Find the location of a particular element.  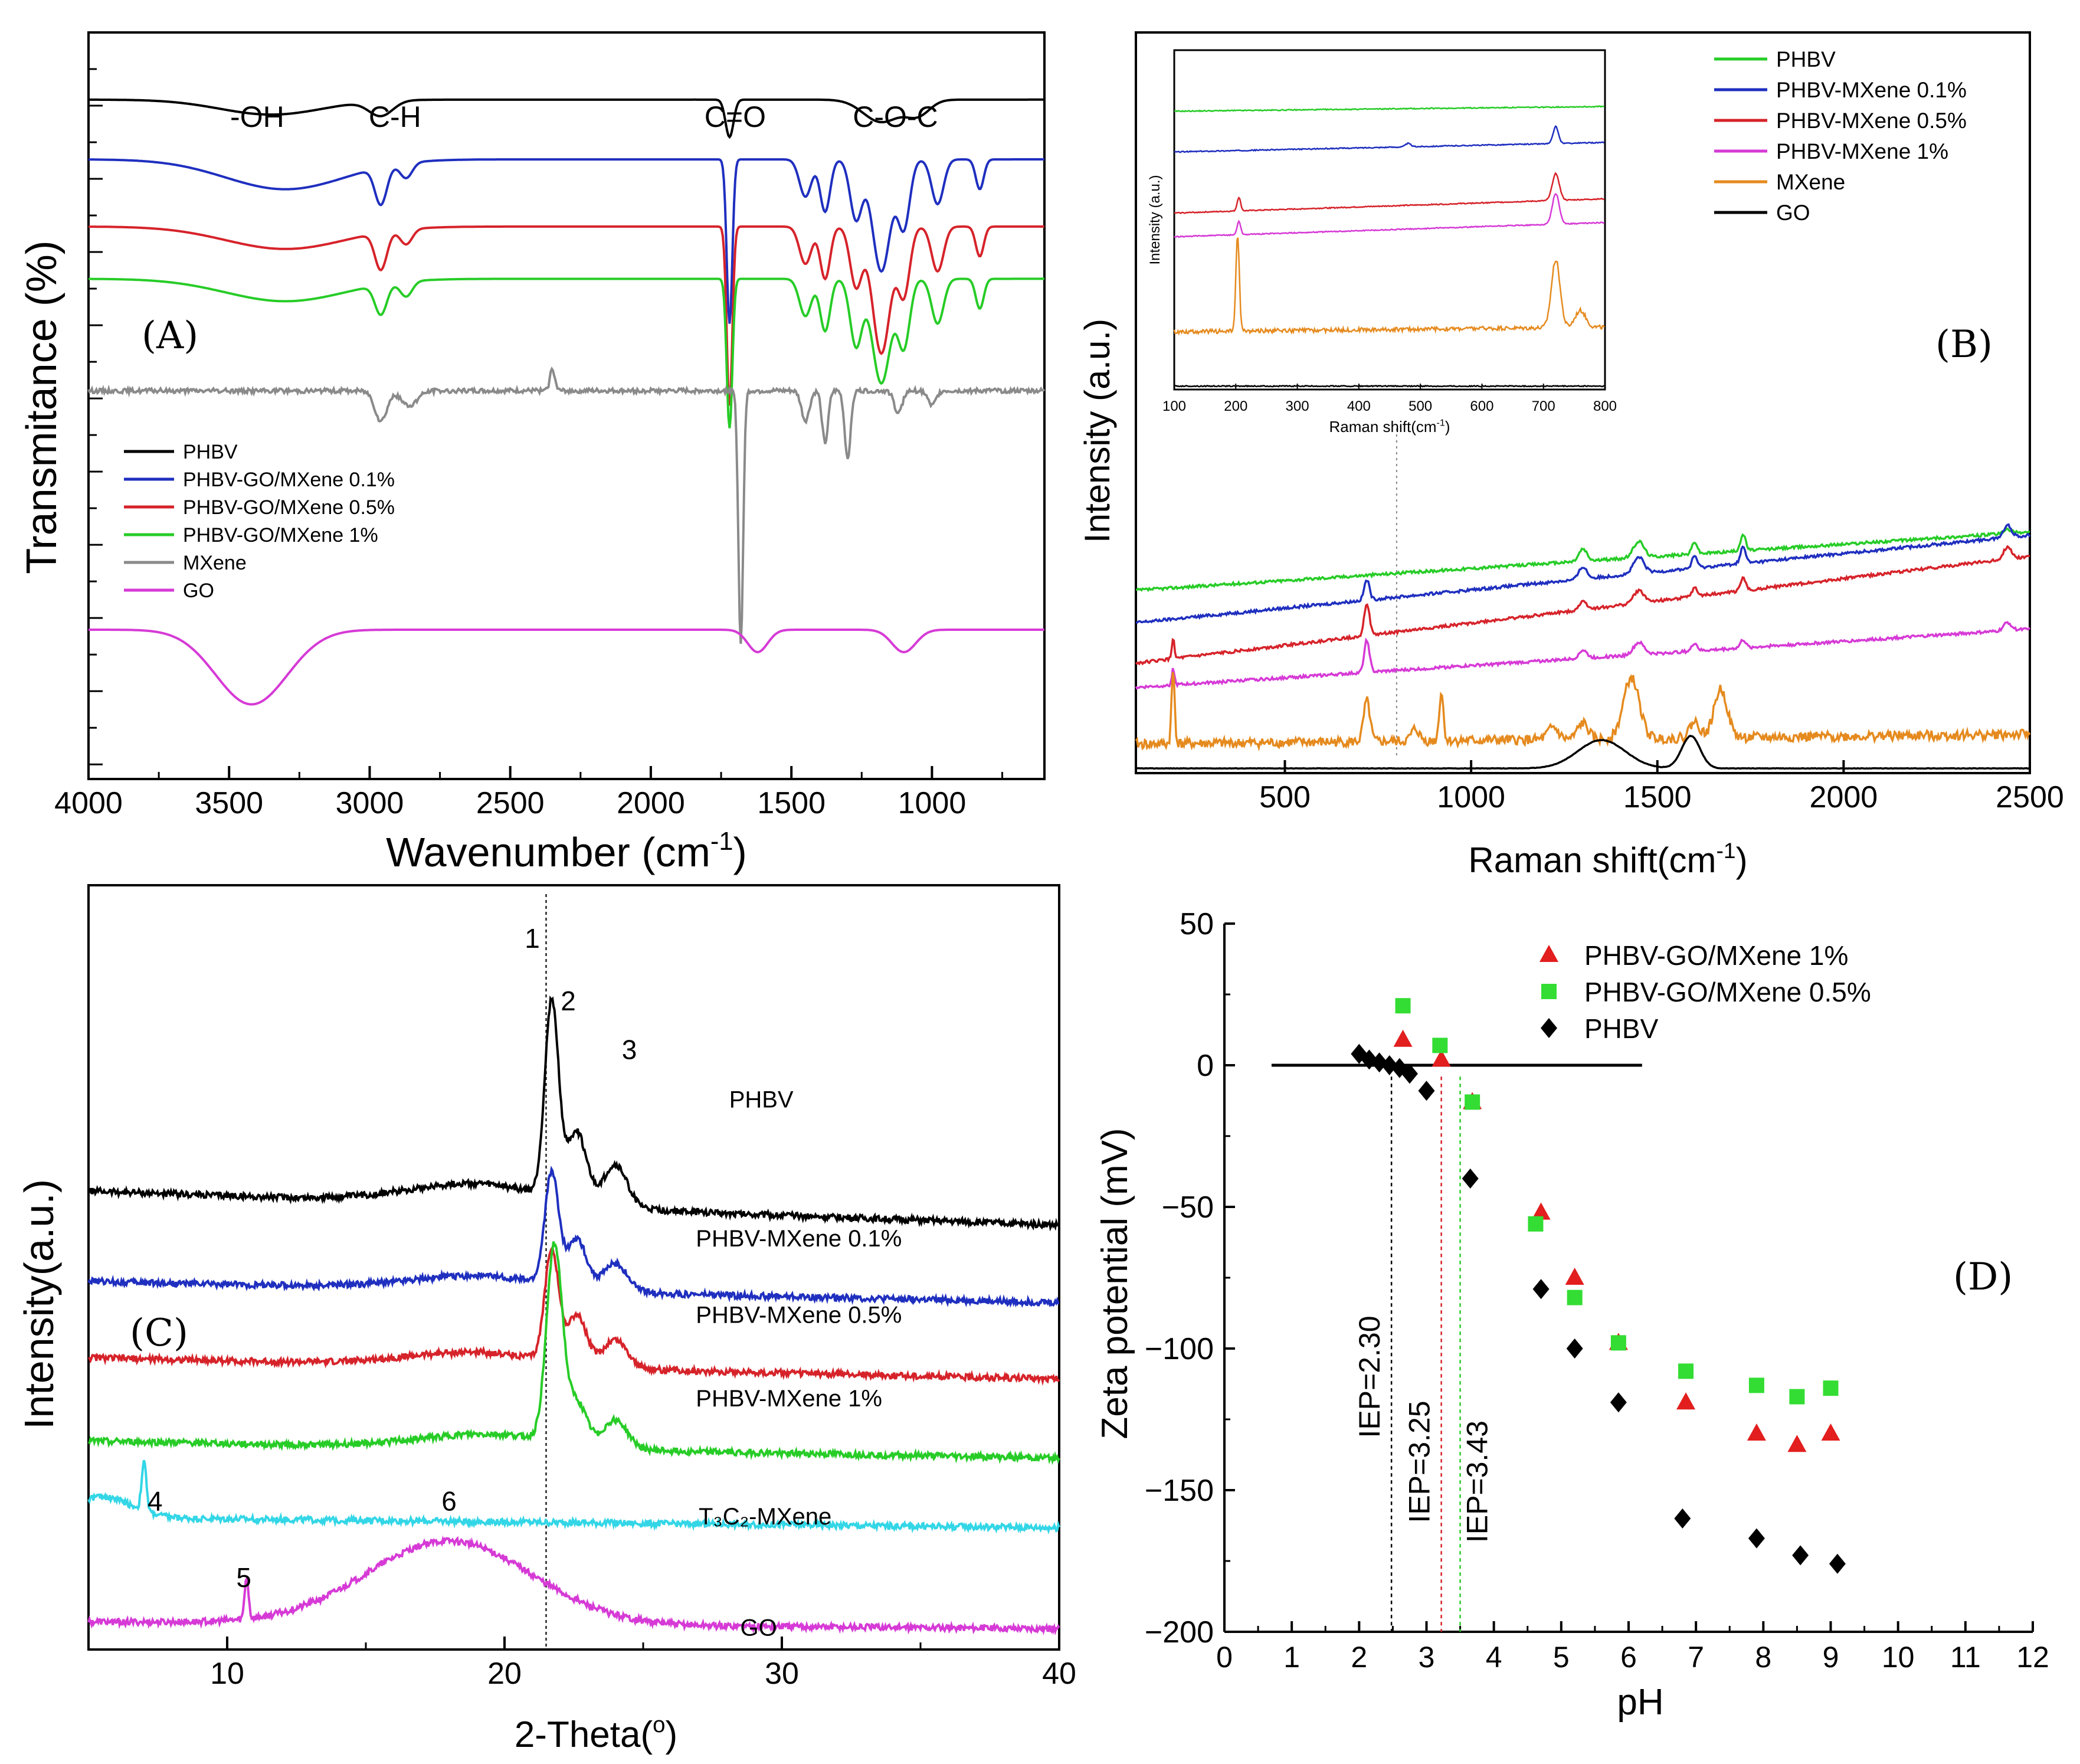

panel-a-label: (A) is located at coordinates (170, 336).